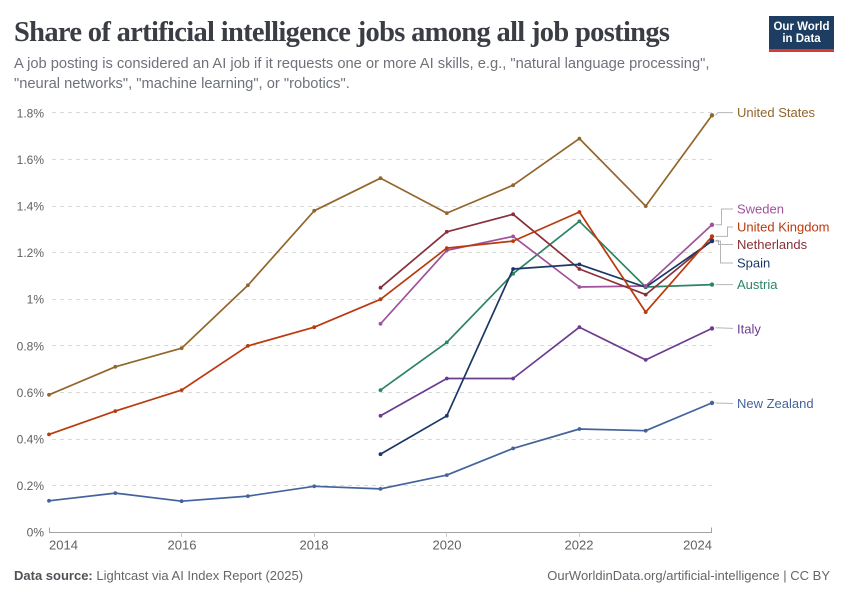 Image resolution: width=850 pixels, height=600 pixels. Describe the element at coordinates (579, 545) in the screenshot. I see `svg-text: 2022` at that location.